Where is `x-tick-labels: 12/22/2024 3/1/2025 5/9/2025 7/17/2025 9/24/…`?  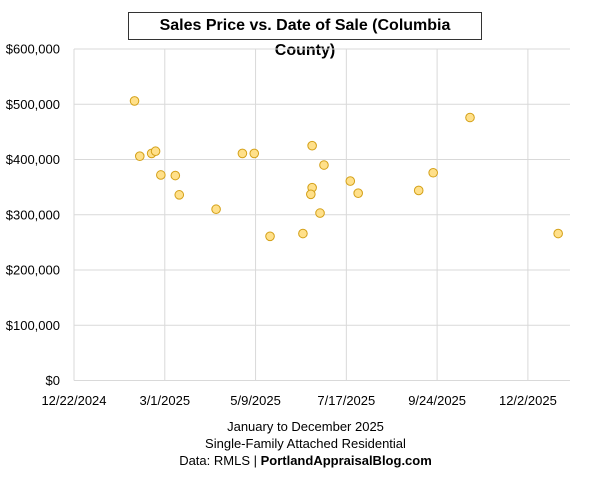 x-tick-labels: 12/22/2024 3/1/2025 5/9/2025 7/17/2025 9/24/… is located at coordinates (298, 400).